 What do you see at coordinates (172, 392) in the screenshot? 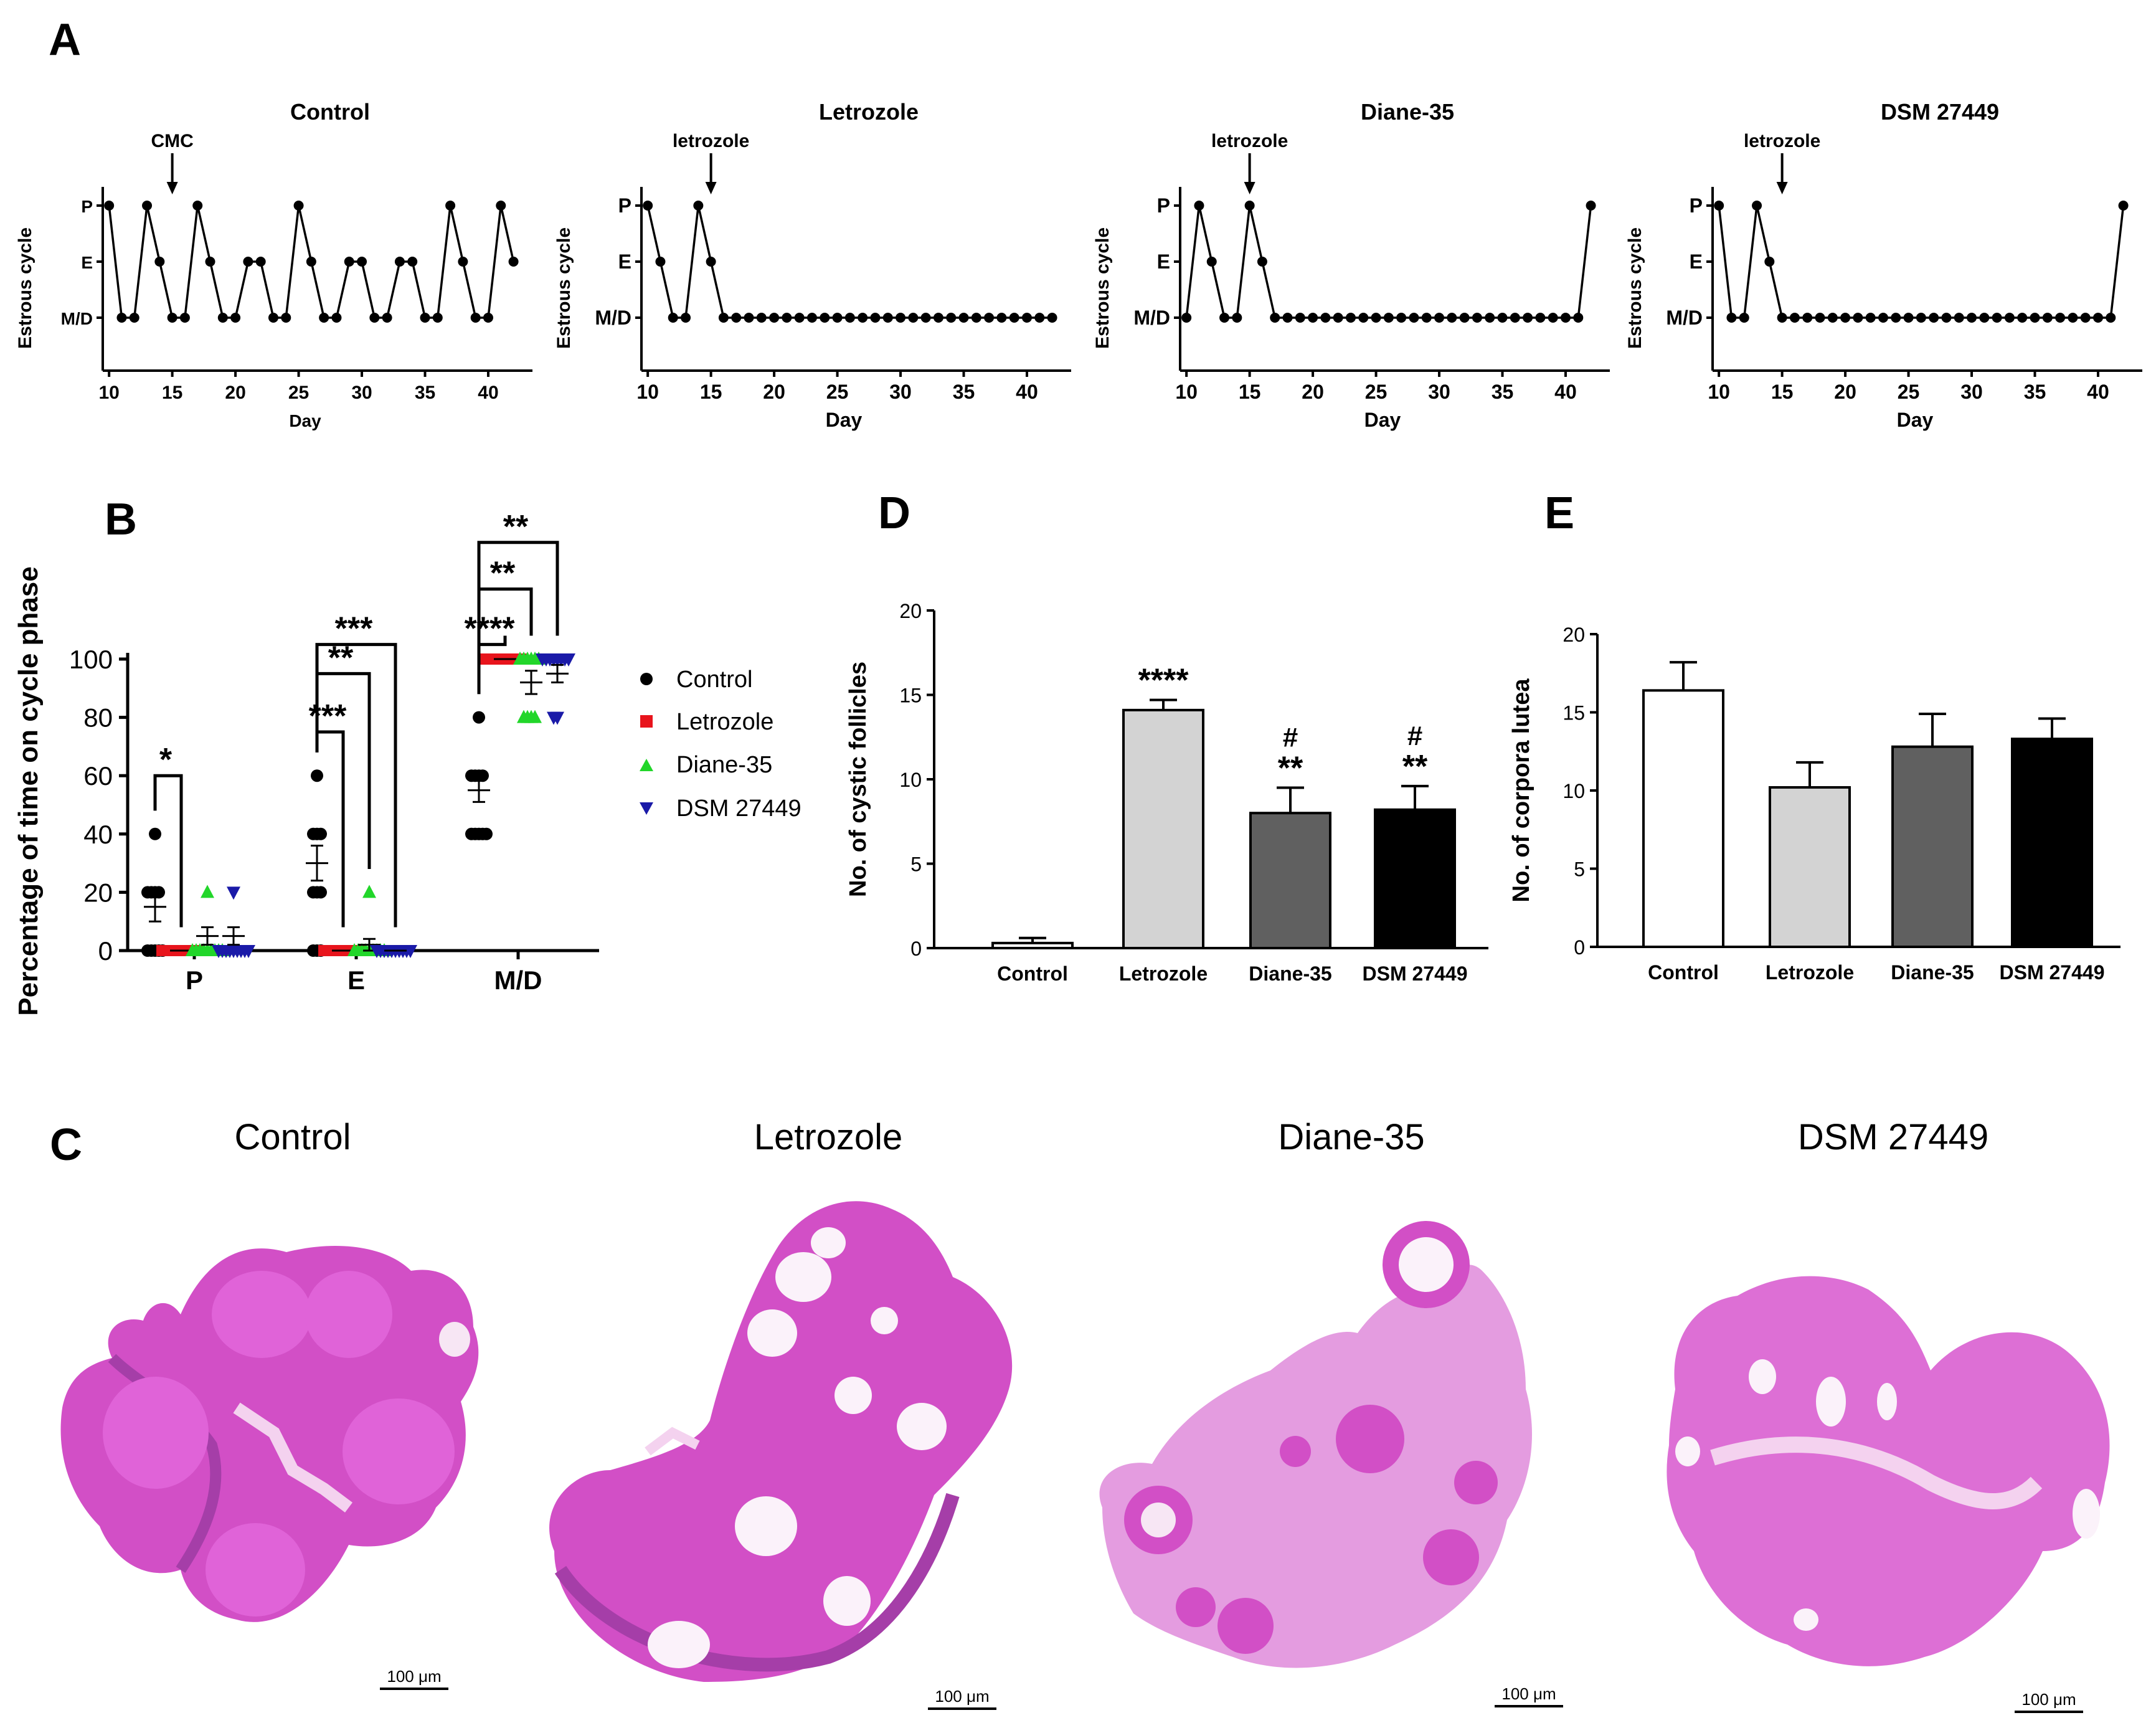
I see `x-tick-label: 15` at bounding box center [172, 392].